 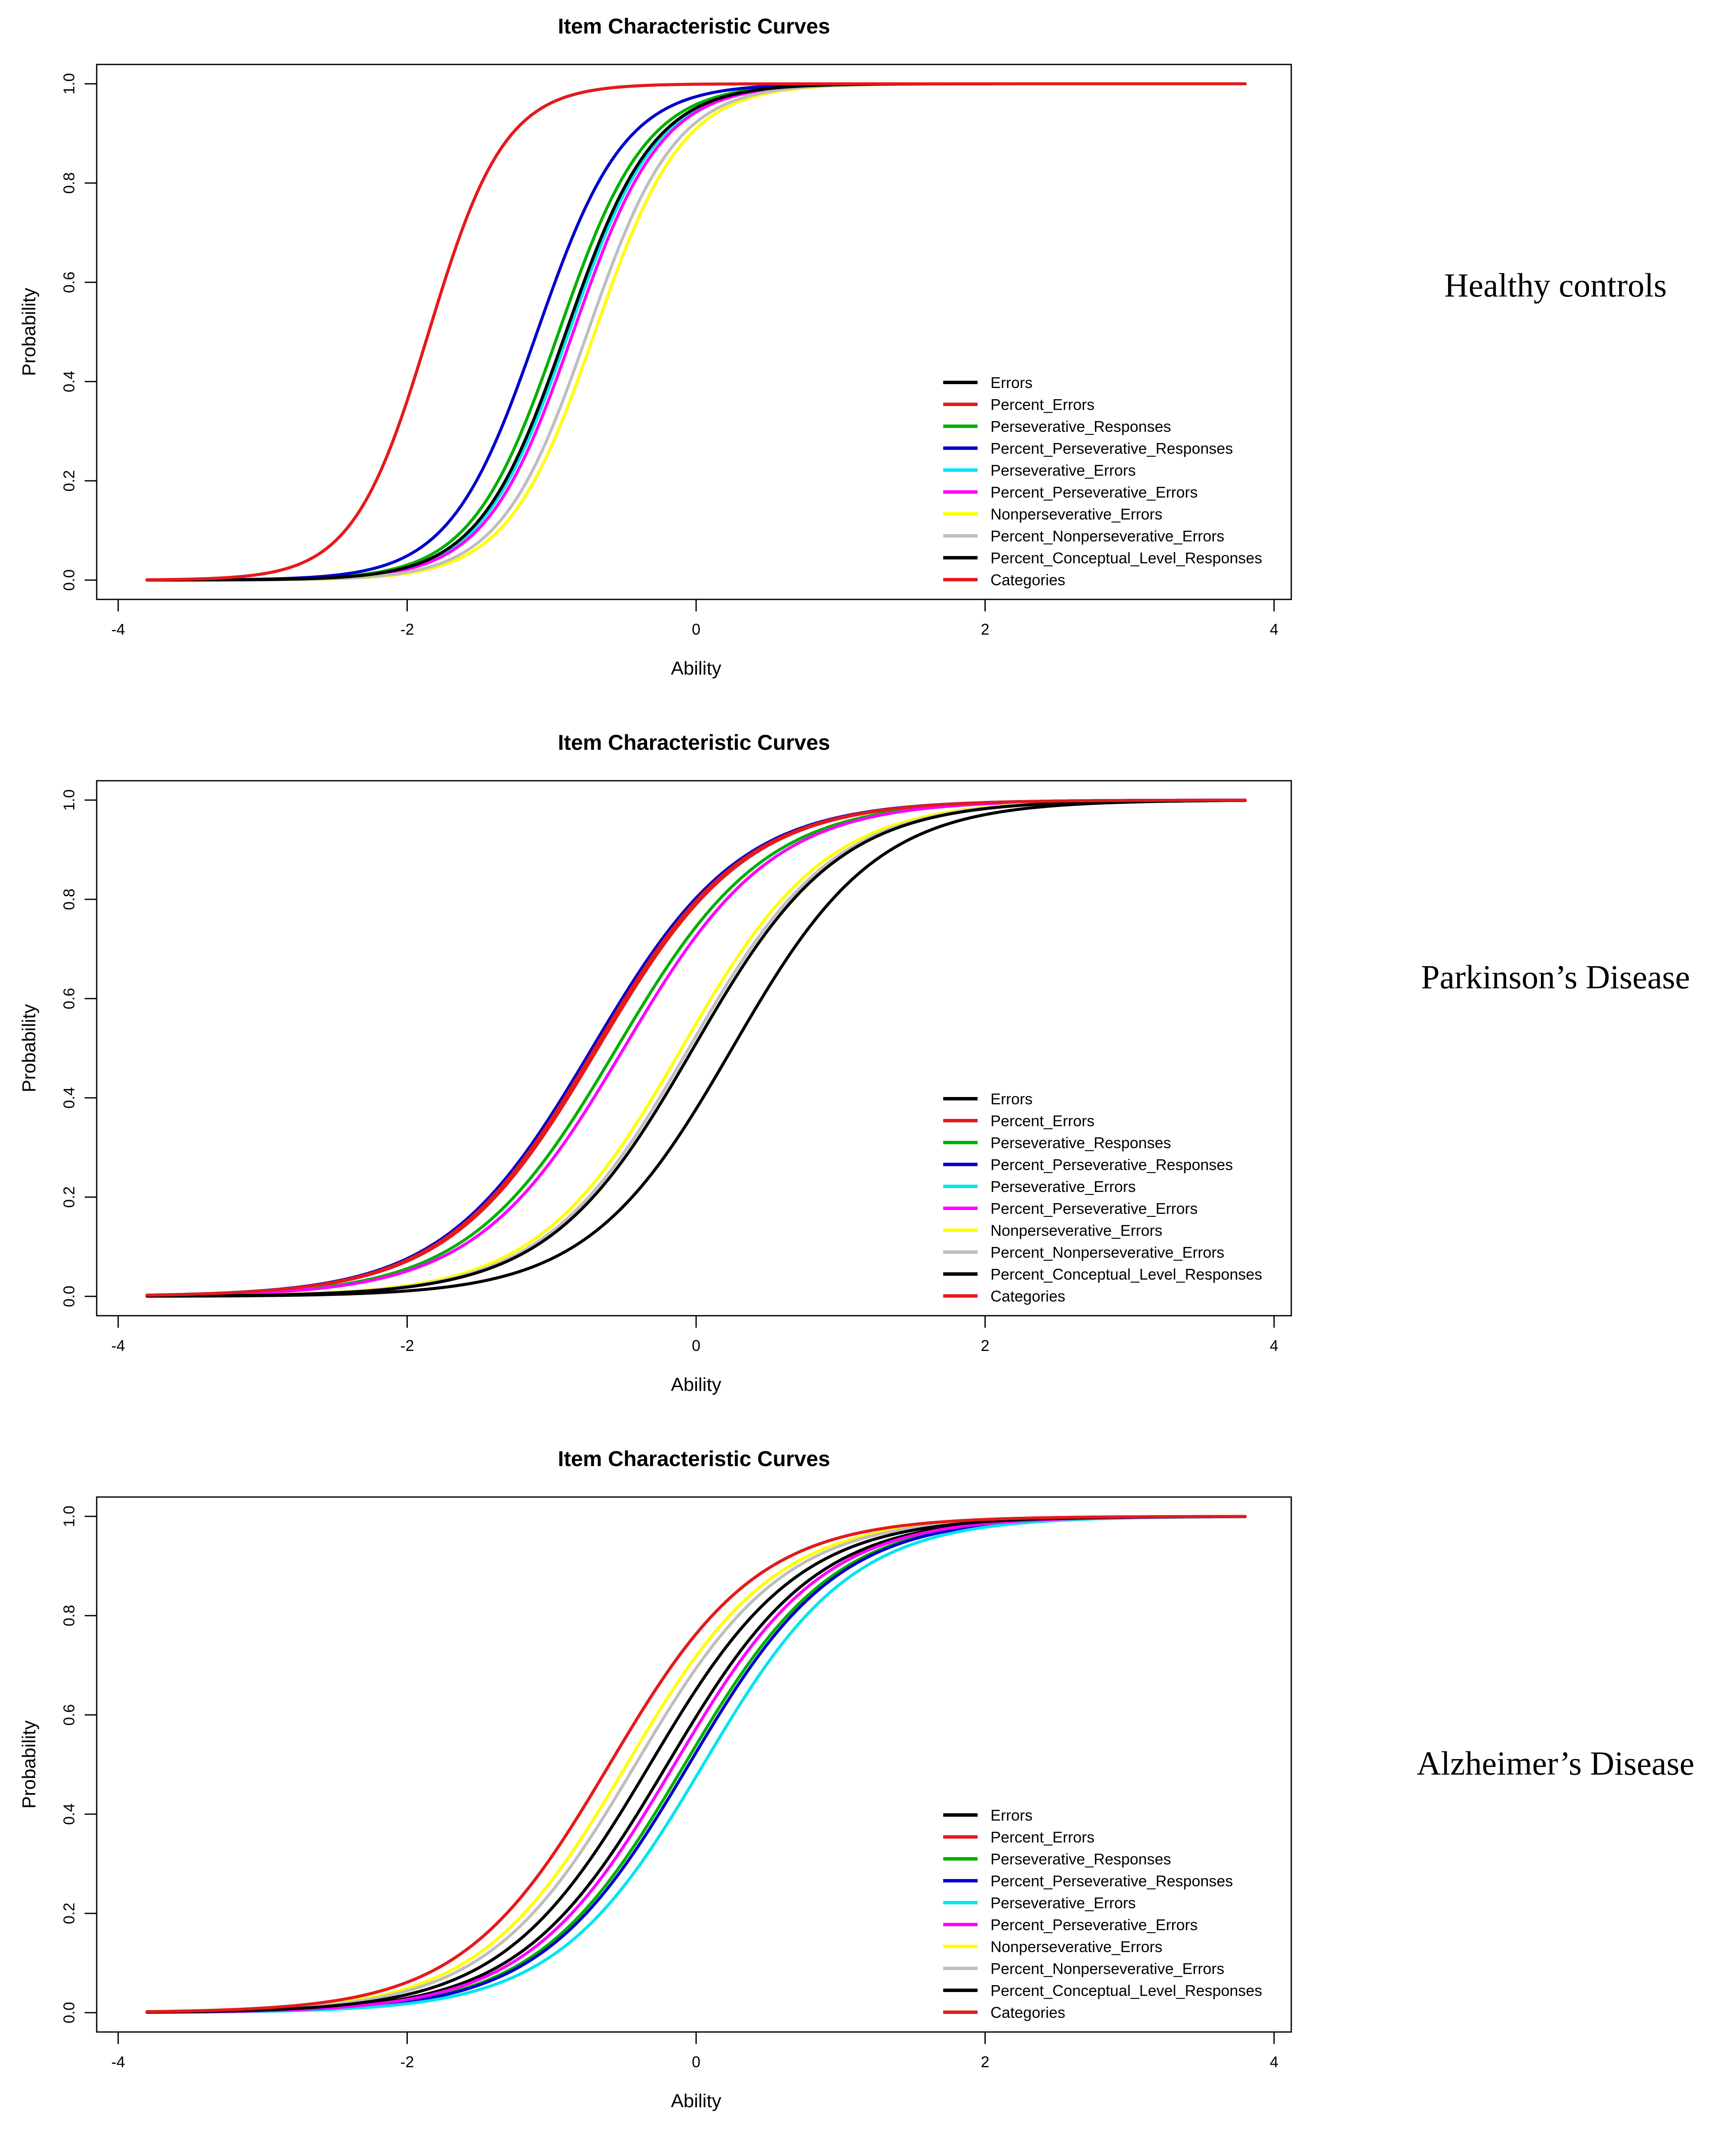 I want to click on group-label: Healthy controls, so click(x=1555, y=285).